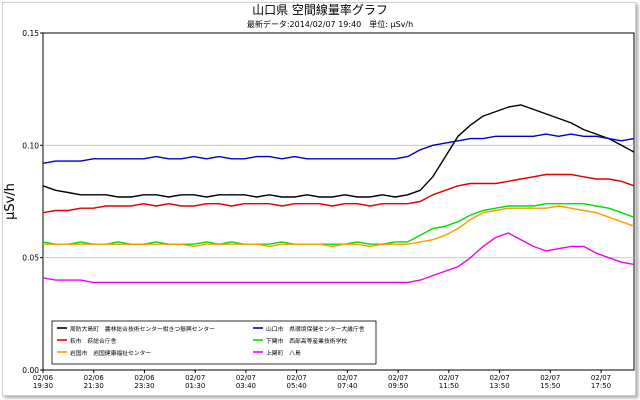  What do you see at coordinates (214, 342) in the screenshot?
I see `legend-box` at bounding box center [214, 342].